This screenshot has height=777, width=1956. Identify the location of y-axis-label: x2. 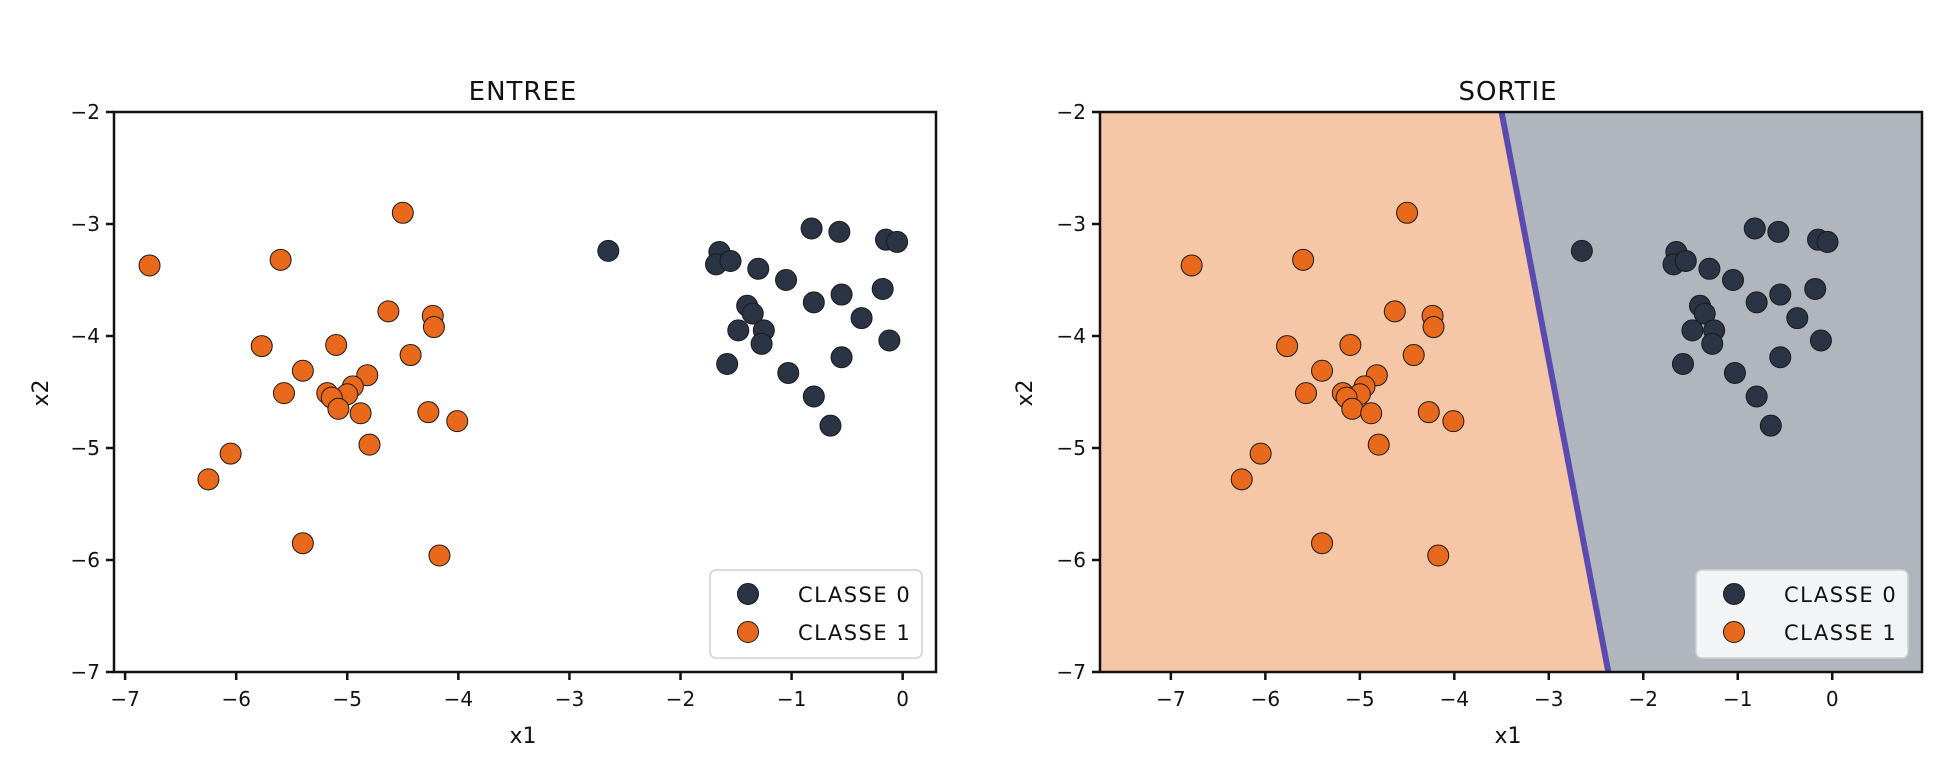
(1025, 392).